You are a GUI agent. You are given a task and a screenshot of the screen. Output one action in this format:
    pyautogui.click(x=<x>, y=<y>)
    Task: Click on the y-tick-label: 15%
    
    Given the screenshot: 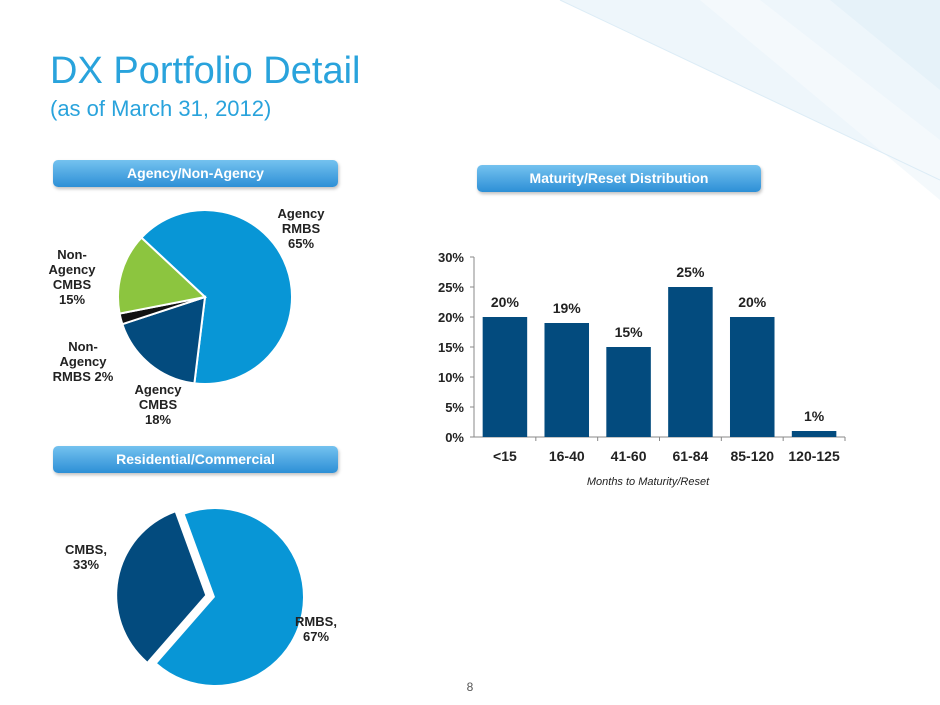 What is the action you would take?
    pyautogui.click(x=451, y=347)
    